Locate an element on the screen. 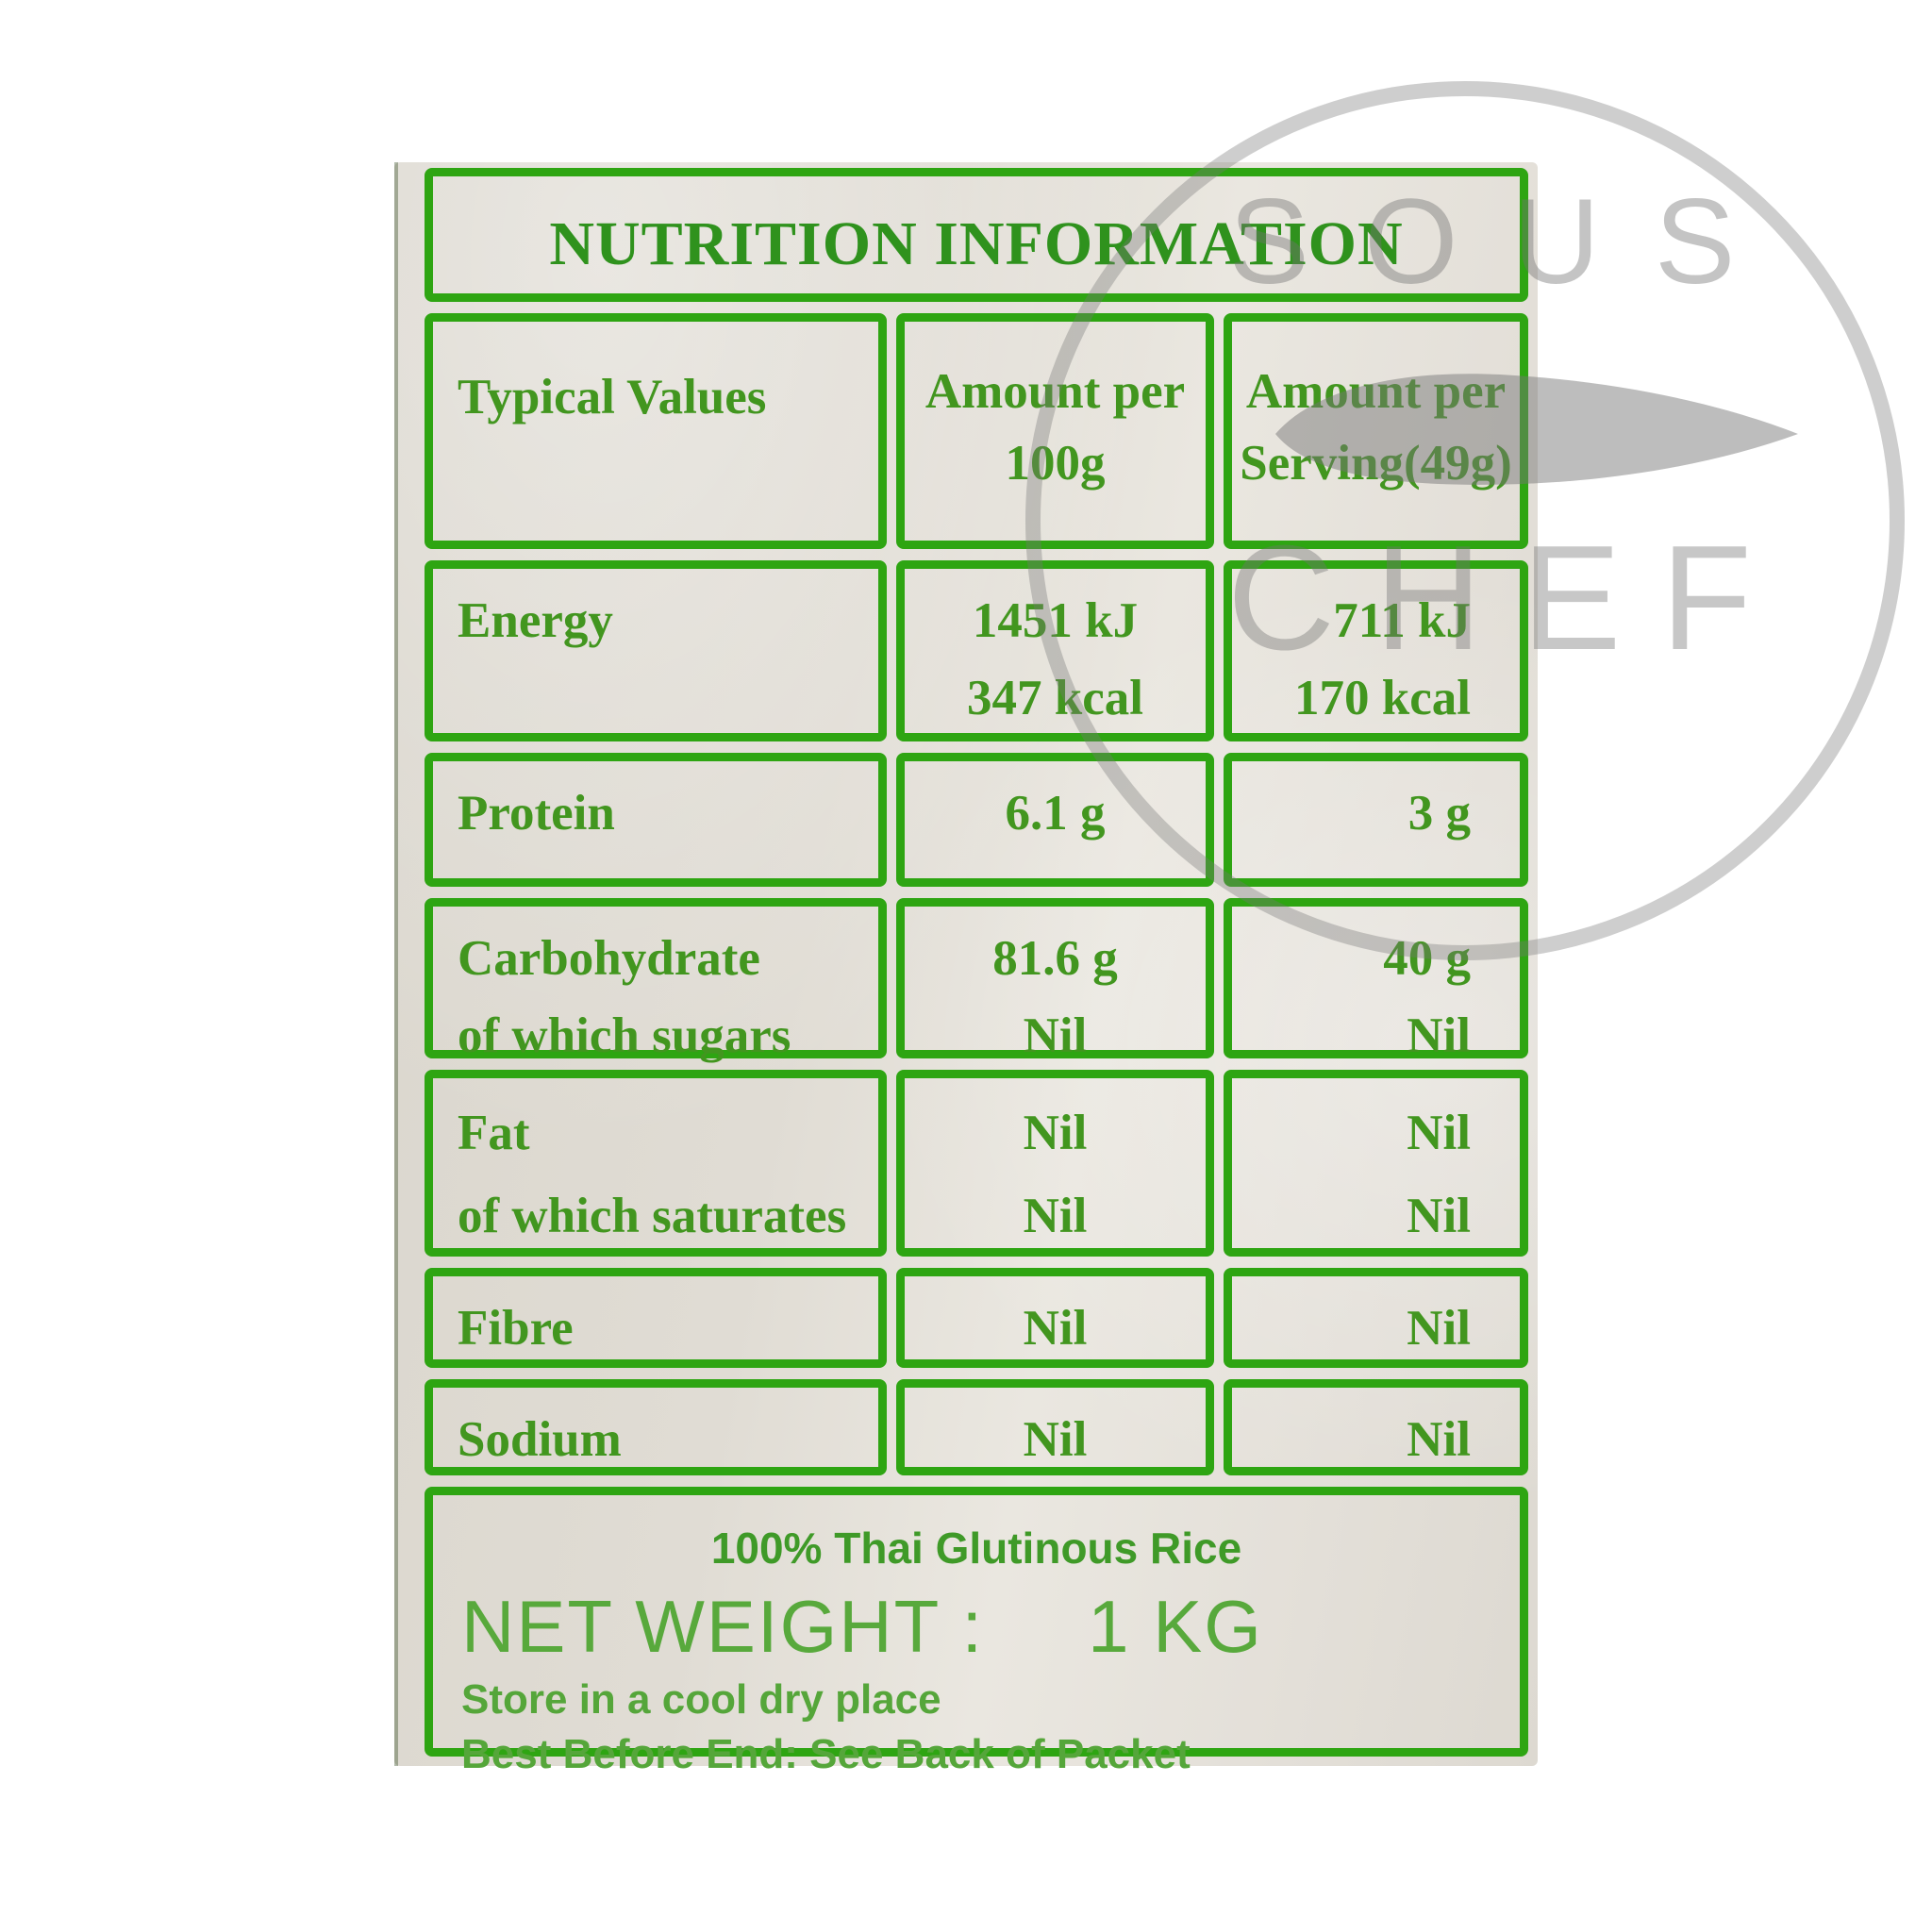  carbohydrate-label-cell: Carbohydrate of which sugars is located at coordinates (656, 981).